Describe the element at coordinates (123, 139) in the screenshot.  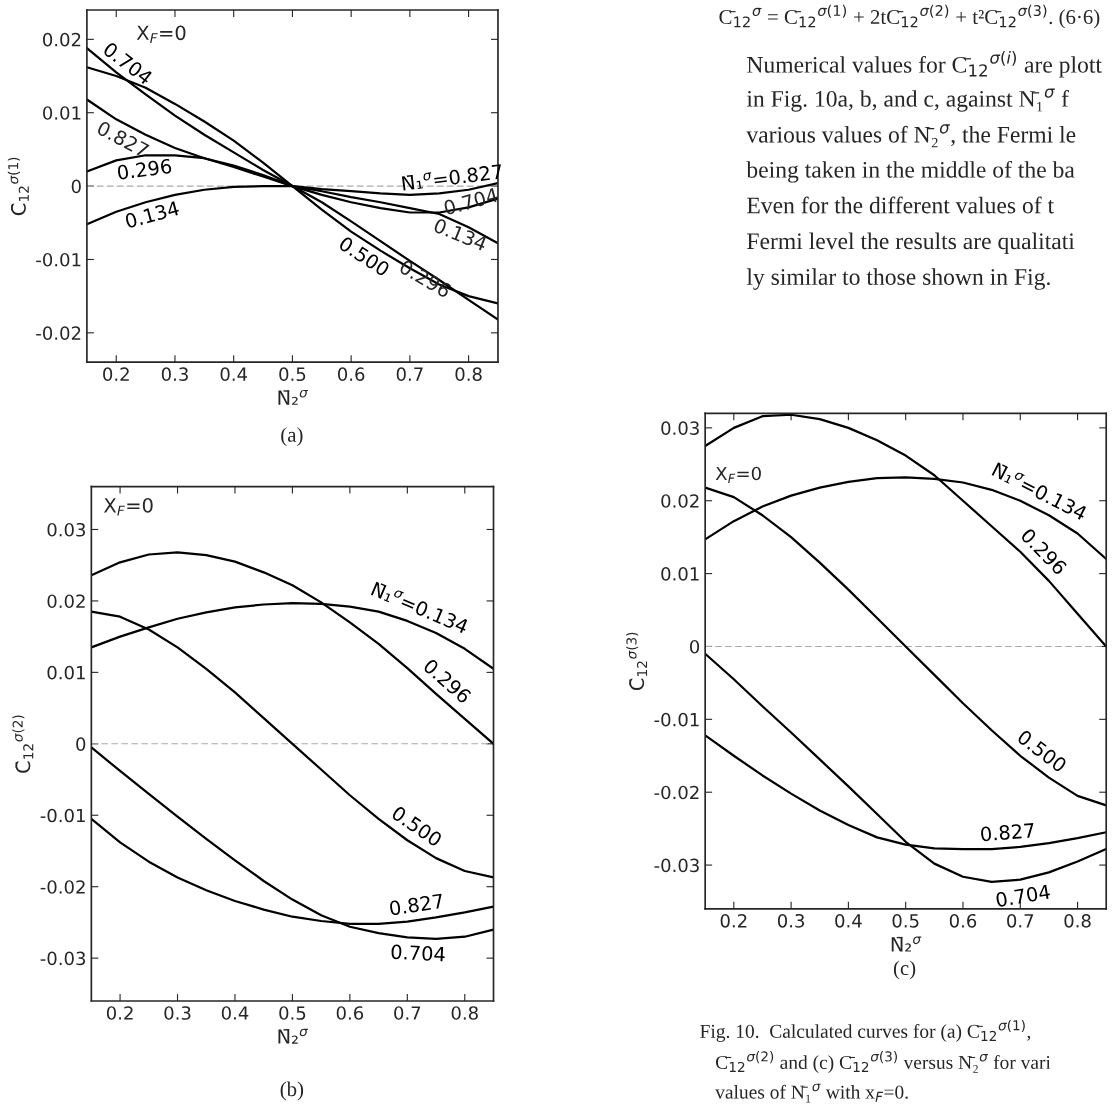
I see `annotation: 0.827` at that location.